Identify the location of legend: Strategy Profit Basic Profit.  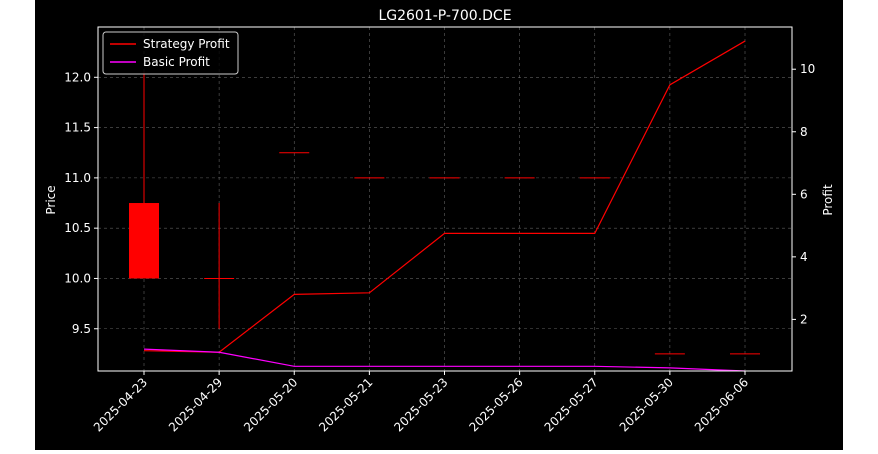
(170, 53).